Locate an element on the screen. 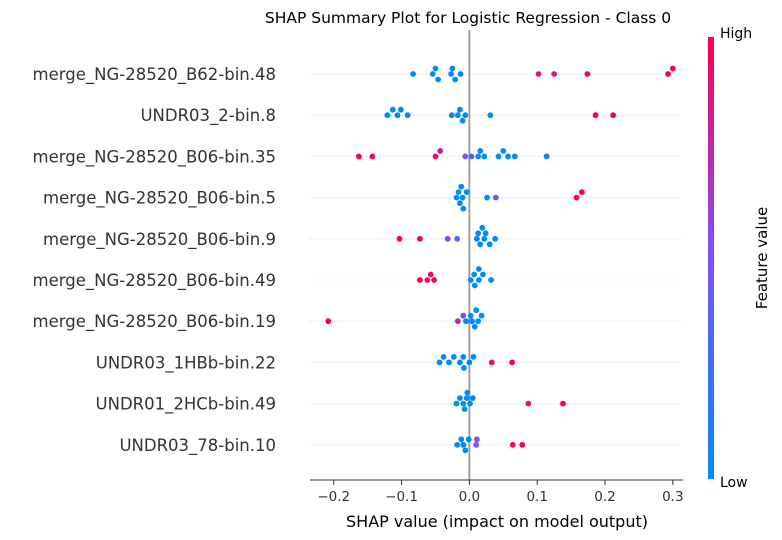  x-tick-label: 0.1 is located at coordinates (536, 497).